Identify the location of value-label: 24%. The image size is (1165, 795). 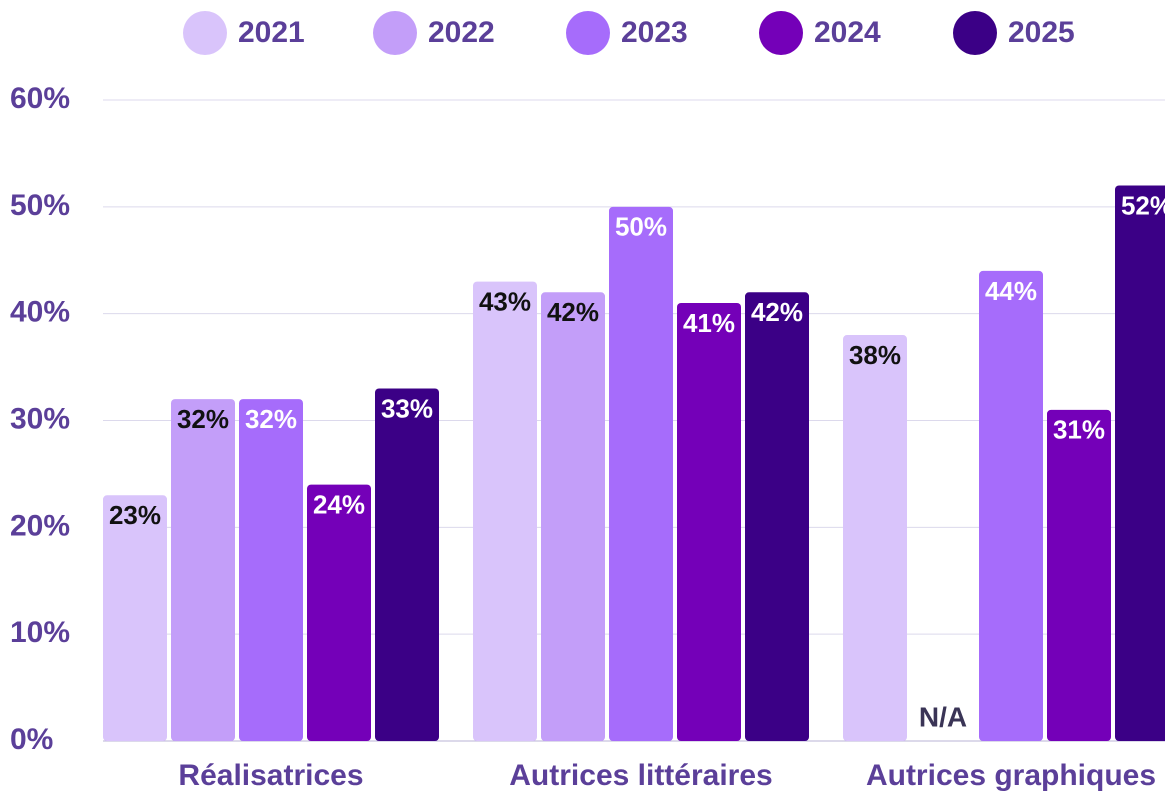
(339, 504).